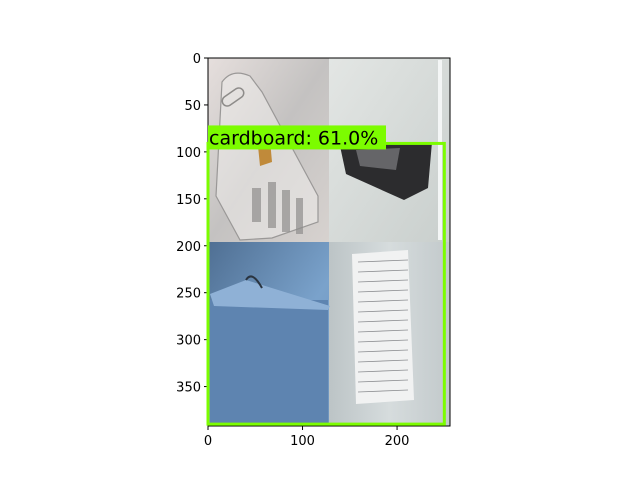  Describe the element at coordinates (188, 341) in the screenshot. I see `y-tick-label: 300` at that location.